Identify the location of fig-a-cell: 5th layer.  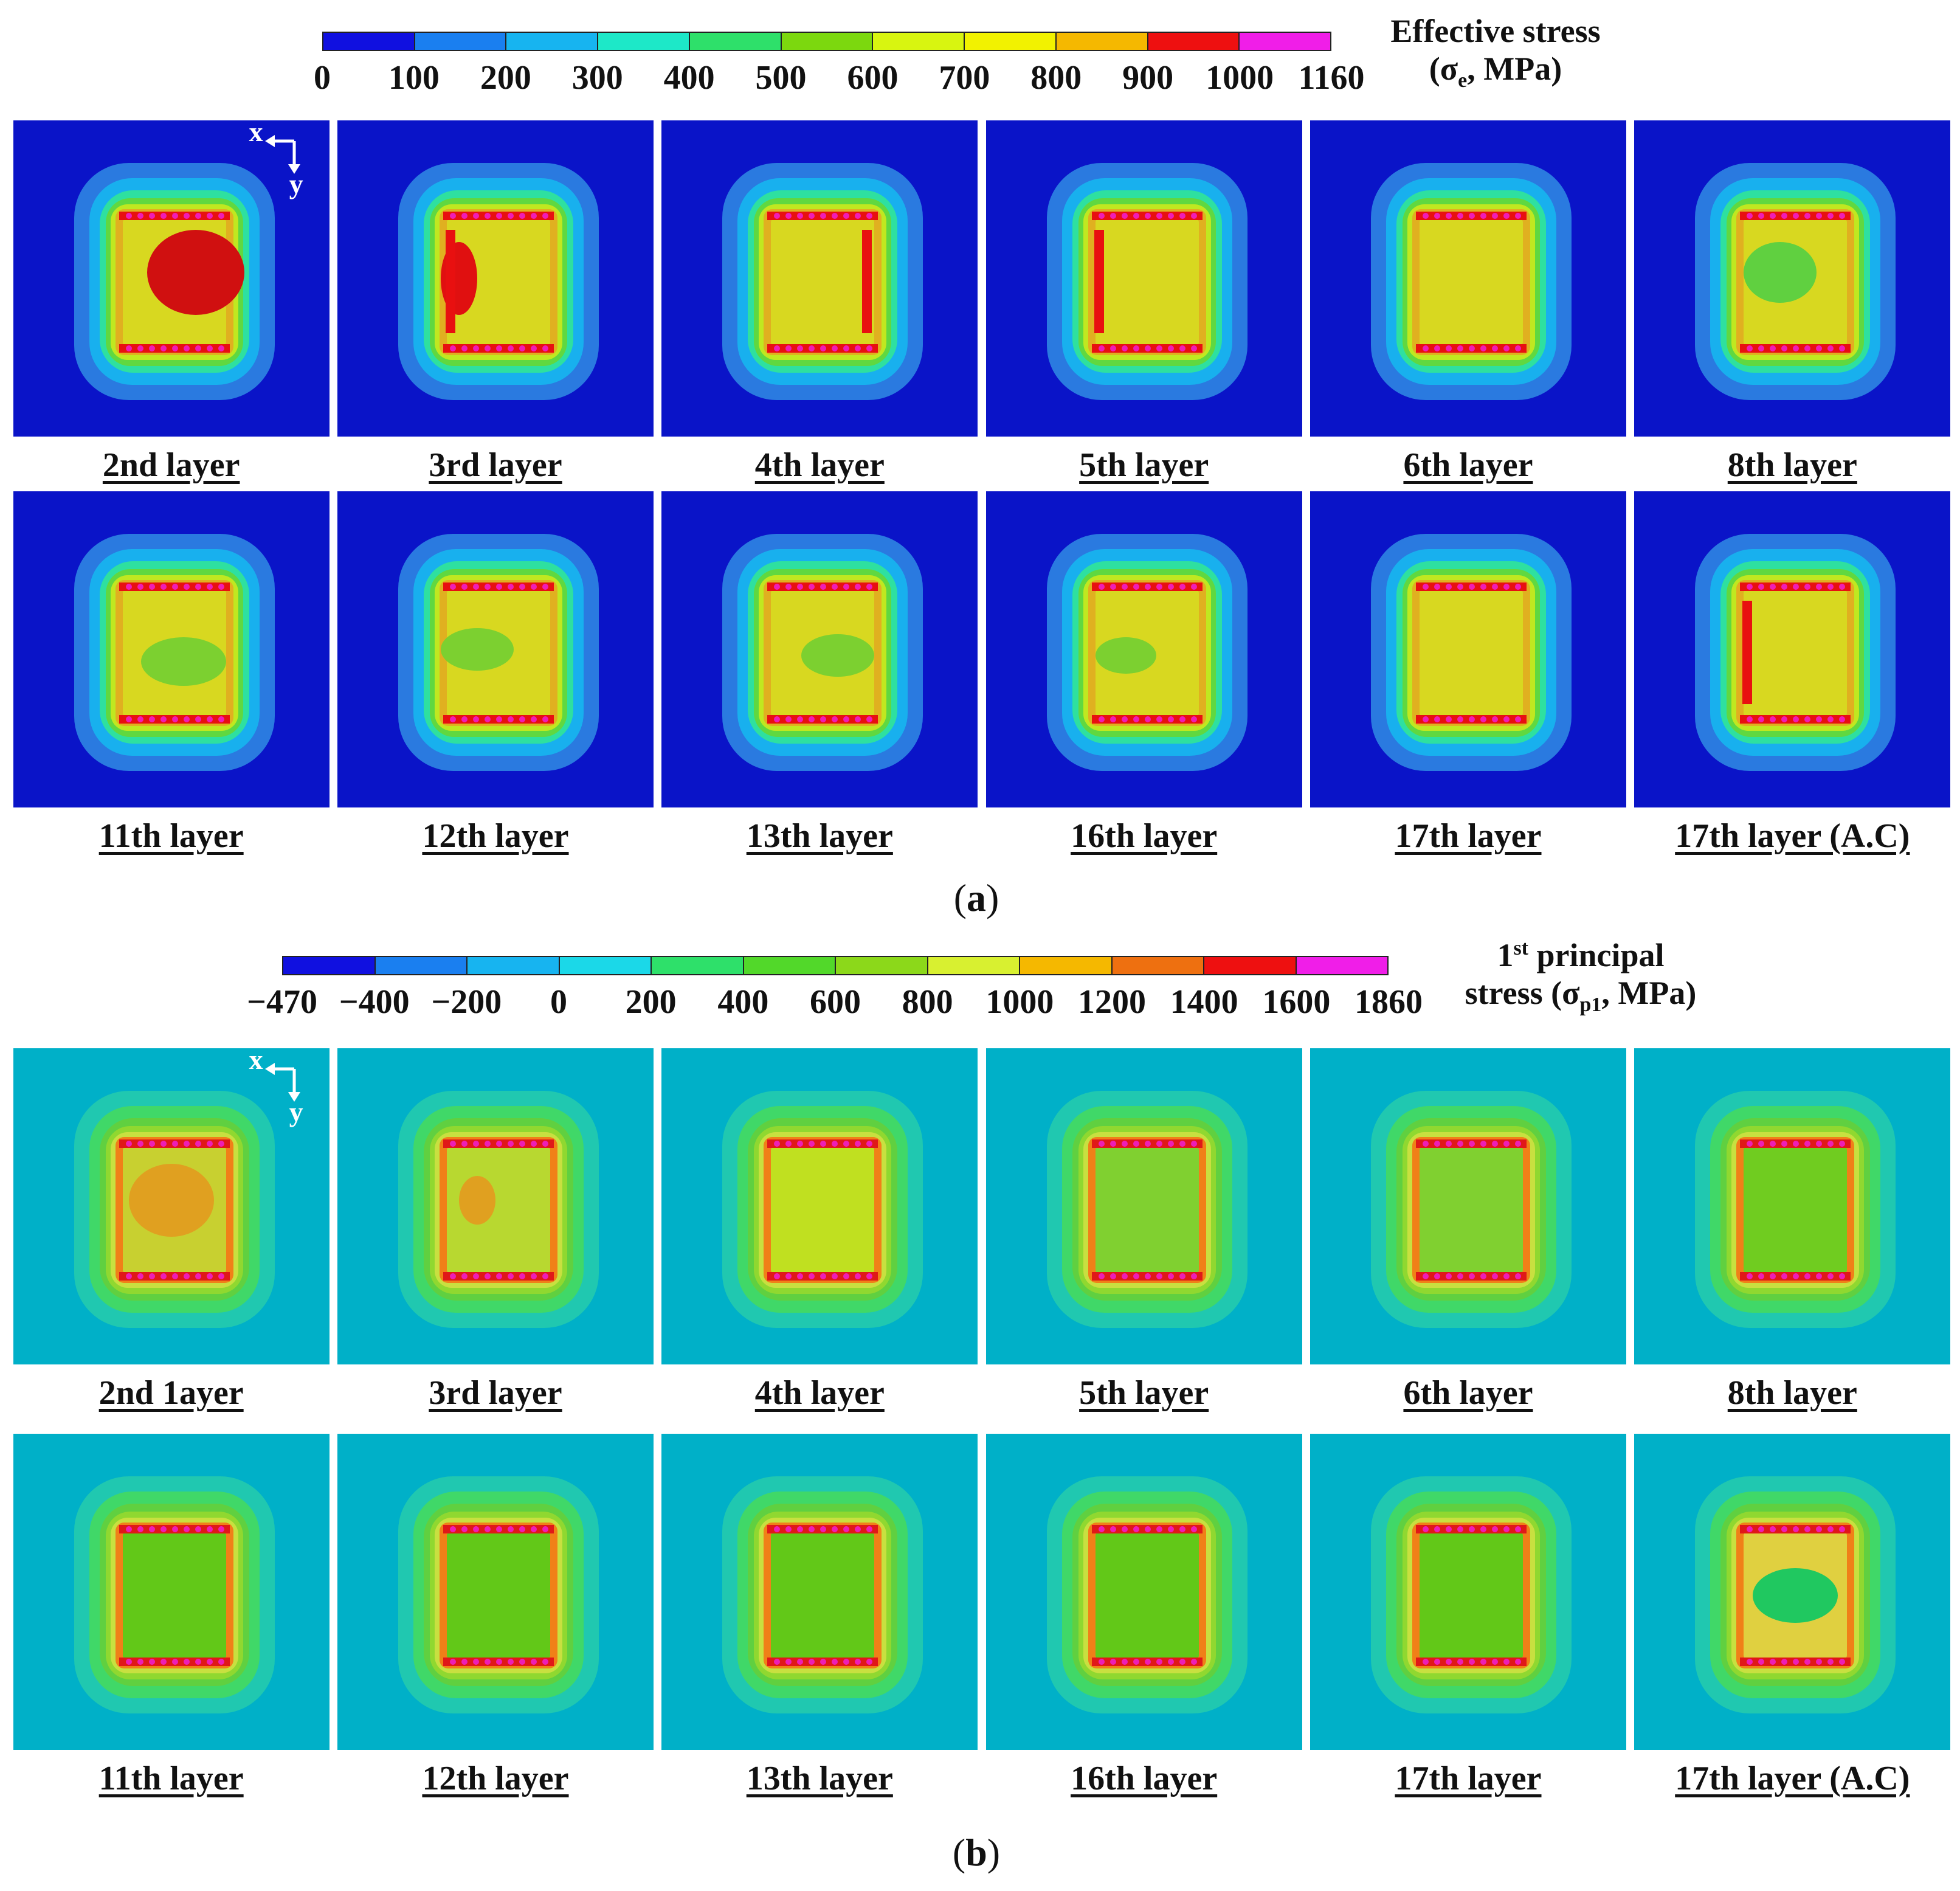
(1144, 303).